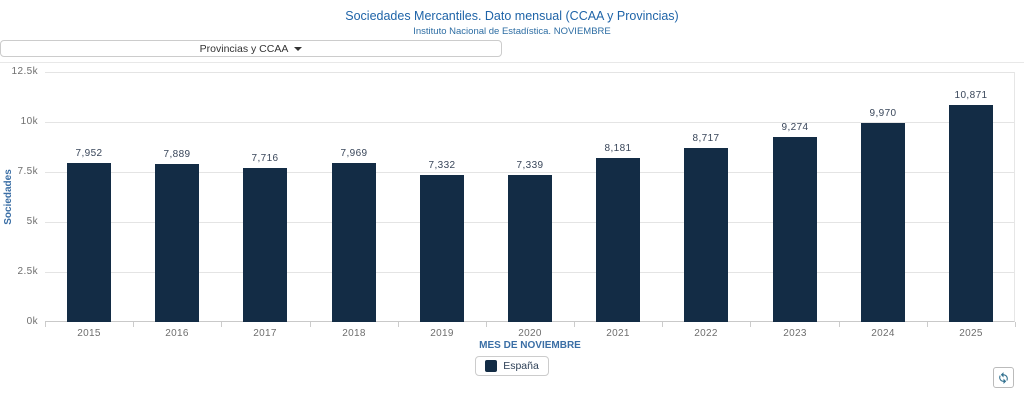 The height and width of the screenshot is (412, 1024). What do you see at coordinates (530, 248) in the screenshot?
I see `bar-2020` at bounding box center [530, 248].